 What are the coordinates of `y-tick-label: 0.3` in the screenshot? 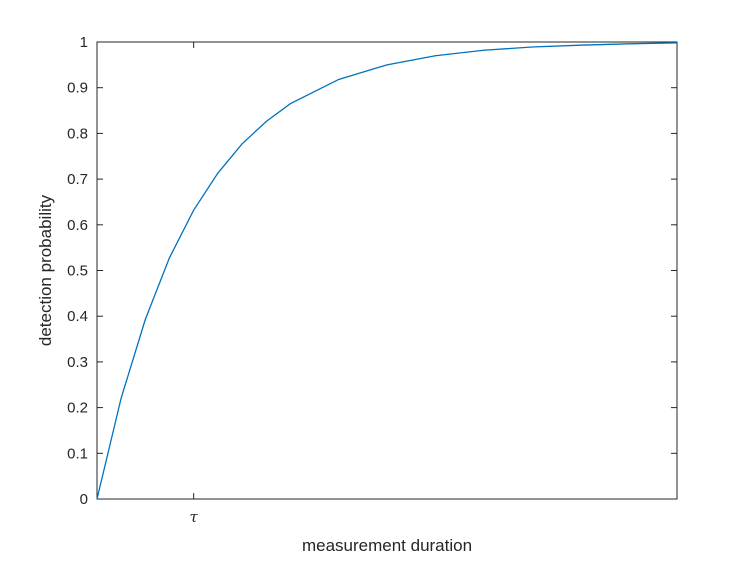 It's located at (77, 362).